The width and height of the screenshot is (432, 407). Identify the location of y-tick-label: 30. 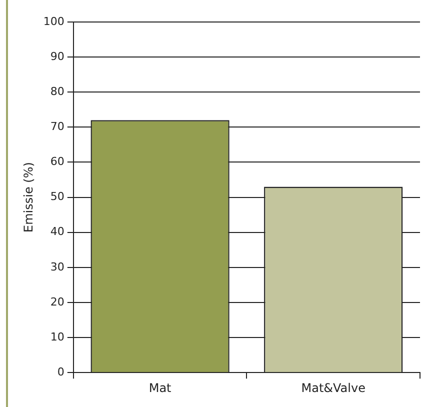
(57, 267).